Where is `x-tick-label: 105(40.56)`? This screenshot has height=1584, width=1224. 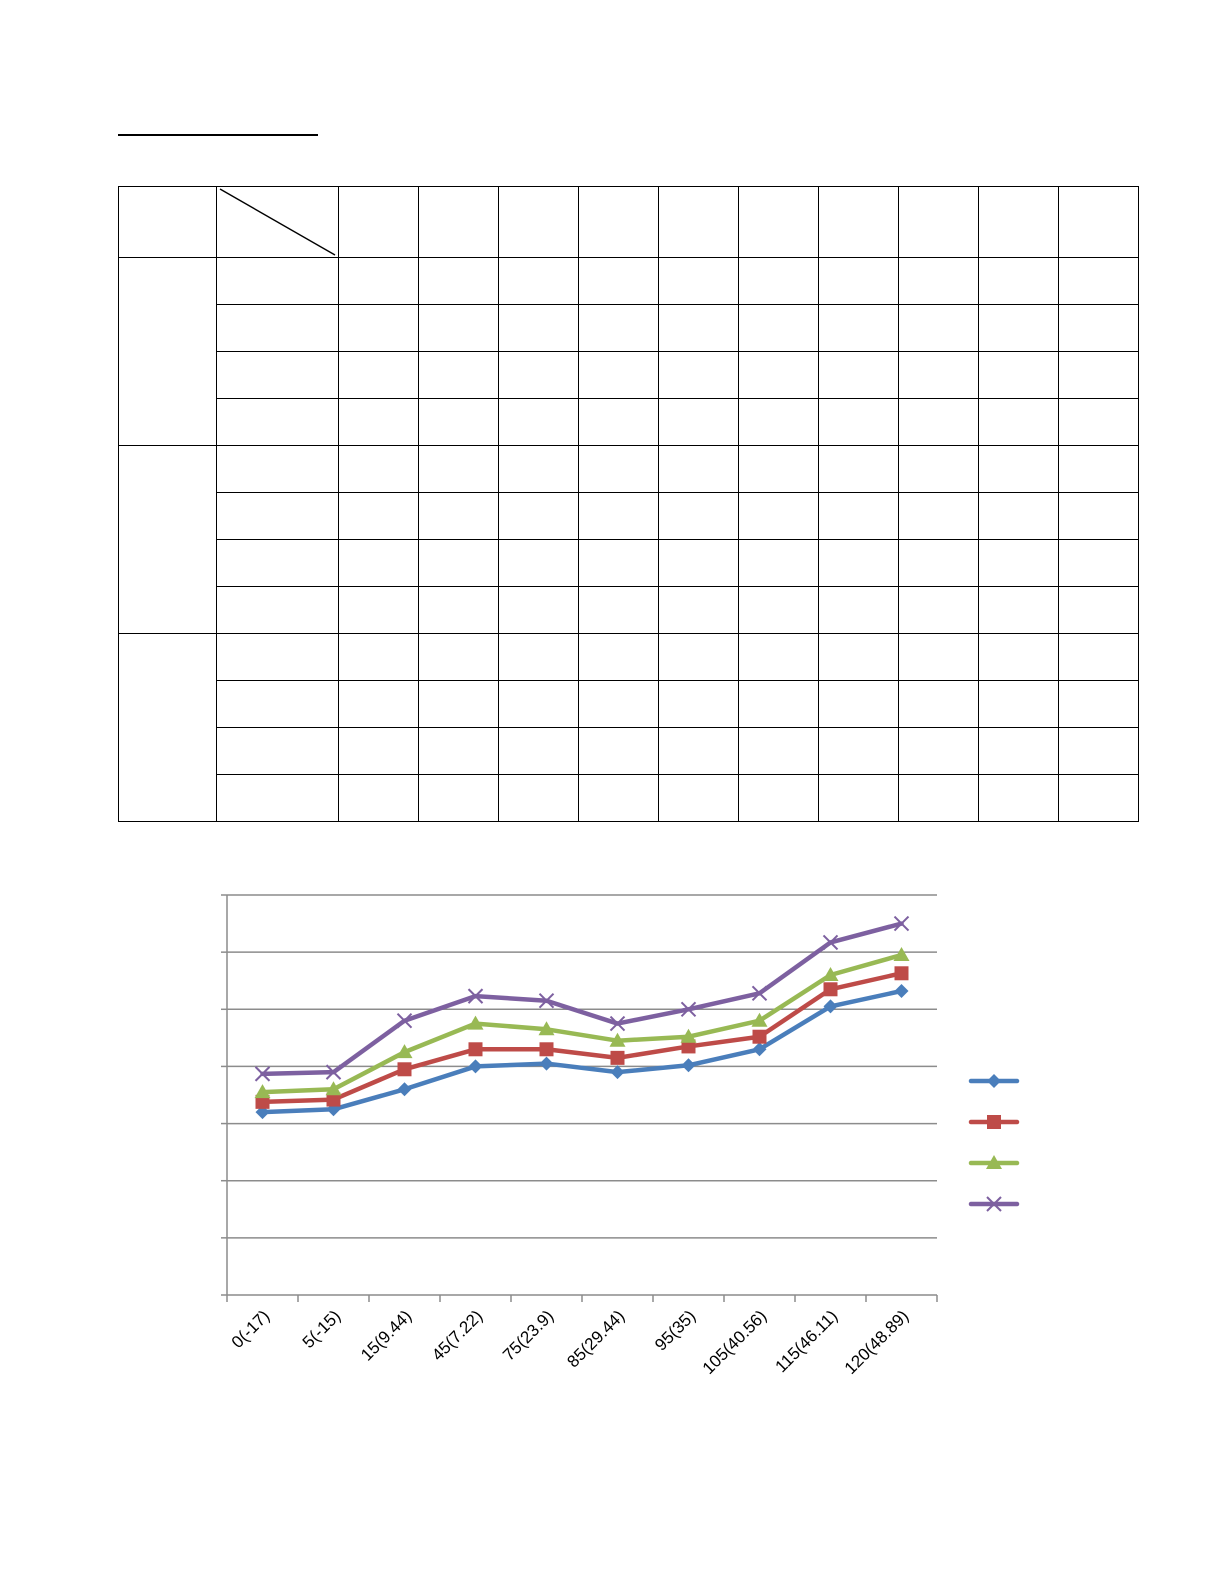
x-tick-label: 105(40.56) is located at coordinates (735, 1342).